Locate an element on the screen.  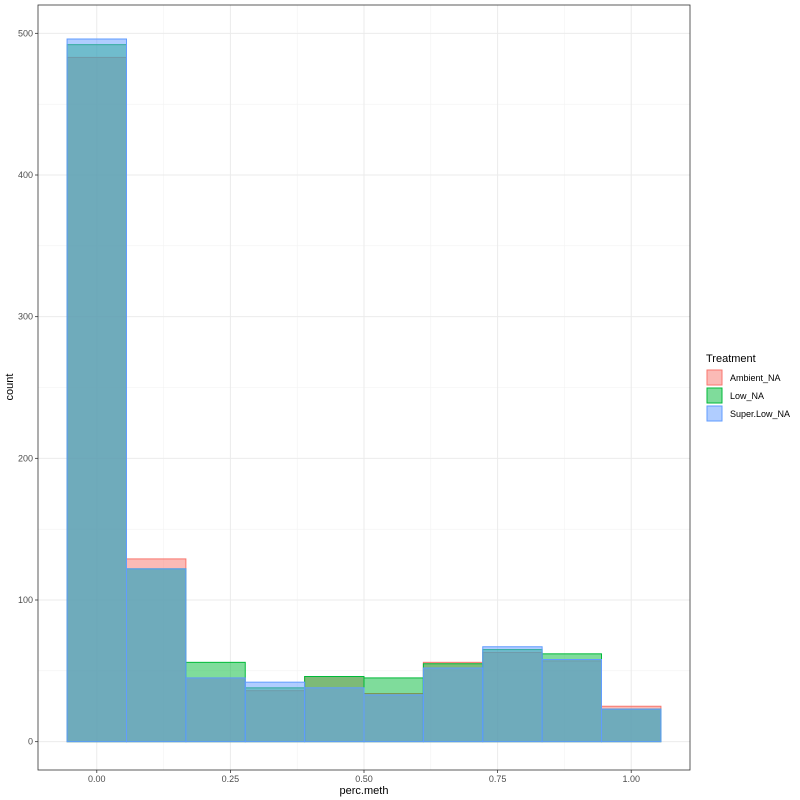
y-tick-label: 400 is located at coordinates (25, 175).